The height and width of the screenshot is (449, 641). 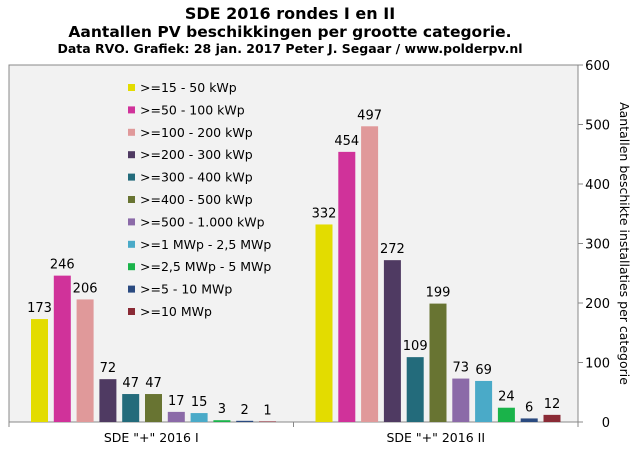 What do you see at coordinates (205, 244) in the screenshot?
I see `legend-label: >=1 MWp - 2,5 MWp` at bounding box center [205, 244].